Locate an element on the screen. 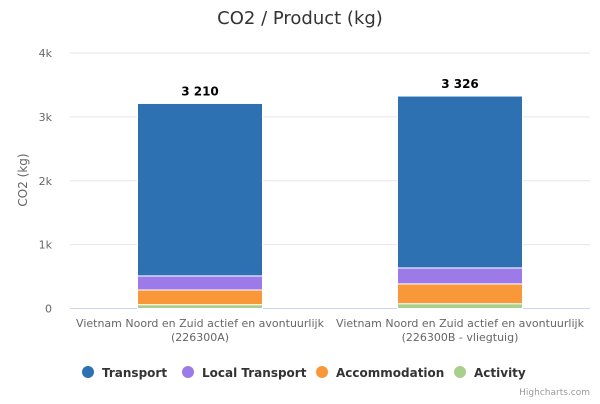  x-axis-label: (226300A) is located at coordinates (200, 337).